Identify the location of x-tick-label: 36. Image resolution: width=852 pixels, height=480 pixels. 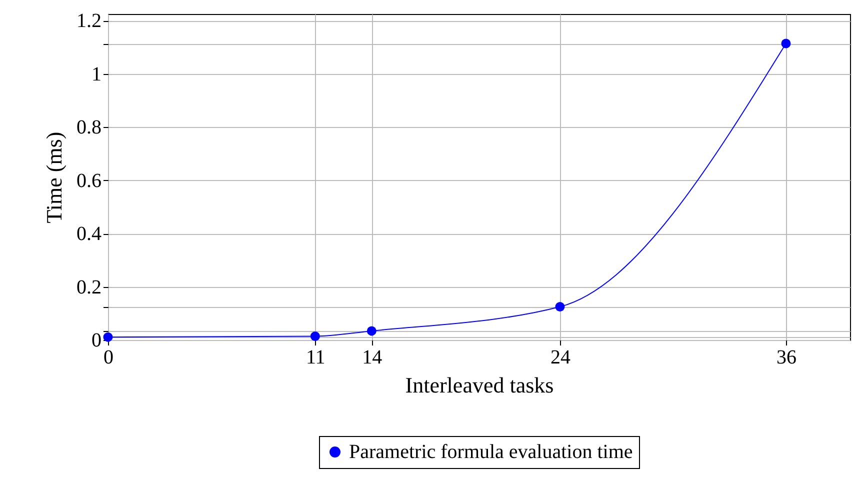
(786, 357).